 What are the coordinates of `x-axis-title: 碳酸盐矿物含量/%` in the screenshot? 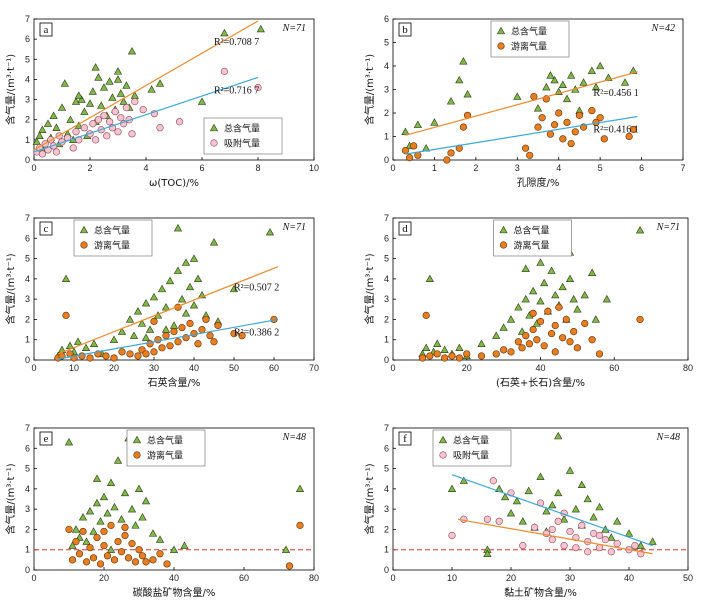 It's located at (174, 592).